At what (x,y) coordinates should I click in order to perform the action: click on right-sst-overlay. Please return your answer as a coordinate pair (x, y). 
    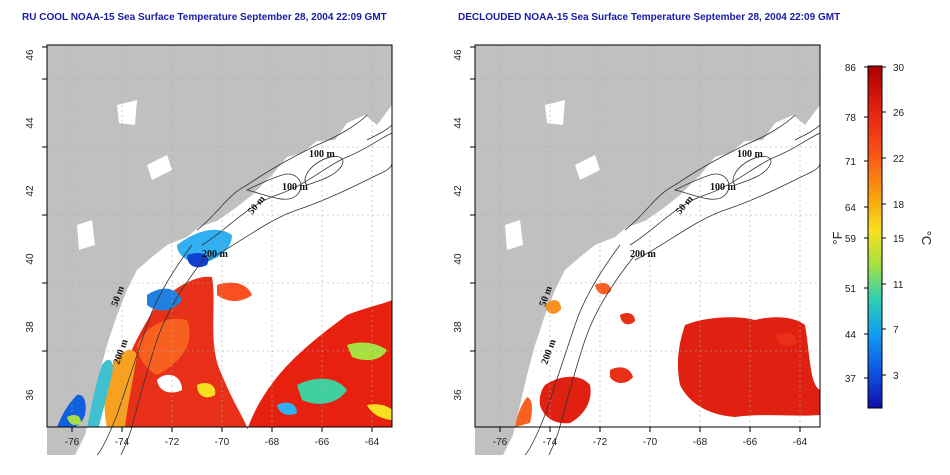
    Looking at the image, I should click on (667, 355).